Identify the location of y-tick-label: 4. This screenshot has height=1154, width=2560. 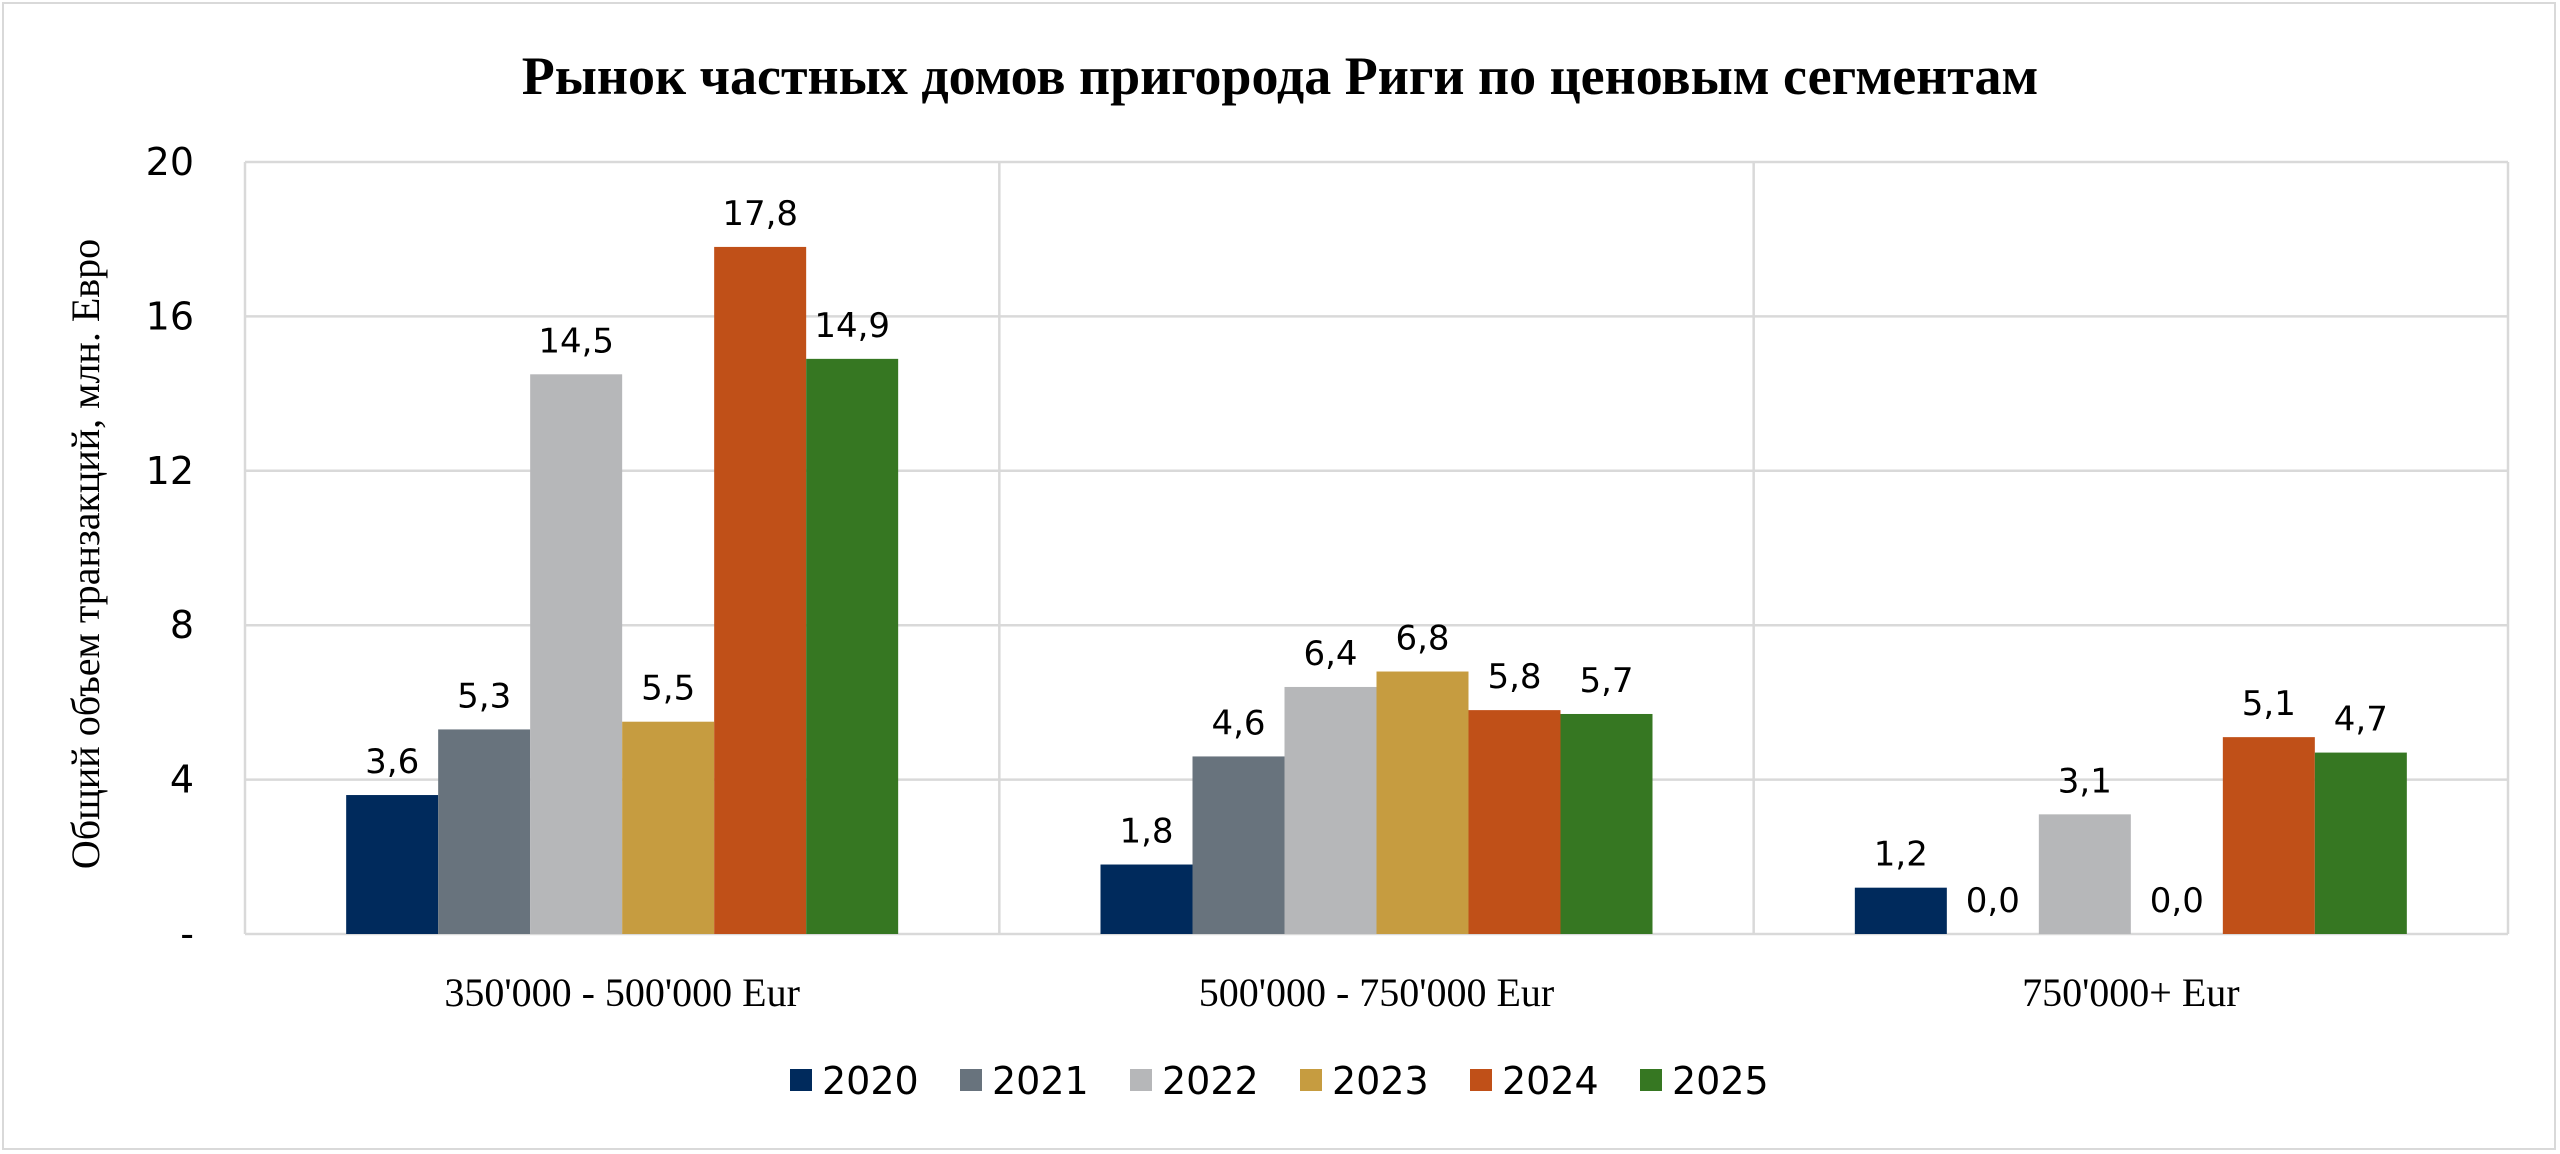
(182, 780).